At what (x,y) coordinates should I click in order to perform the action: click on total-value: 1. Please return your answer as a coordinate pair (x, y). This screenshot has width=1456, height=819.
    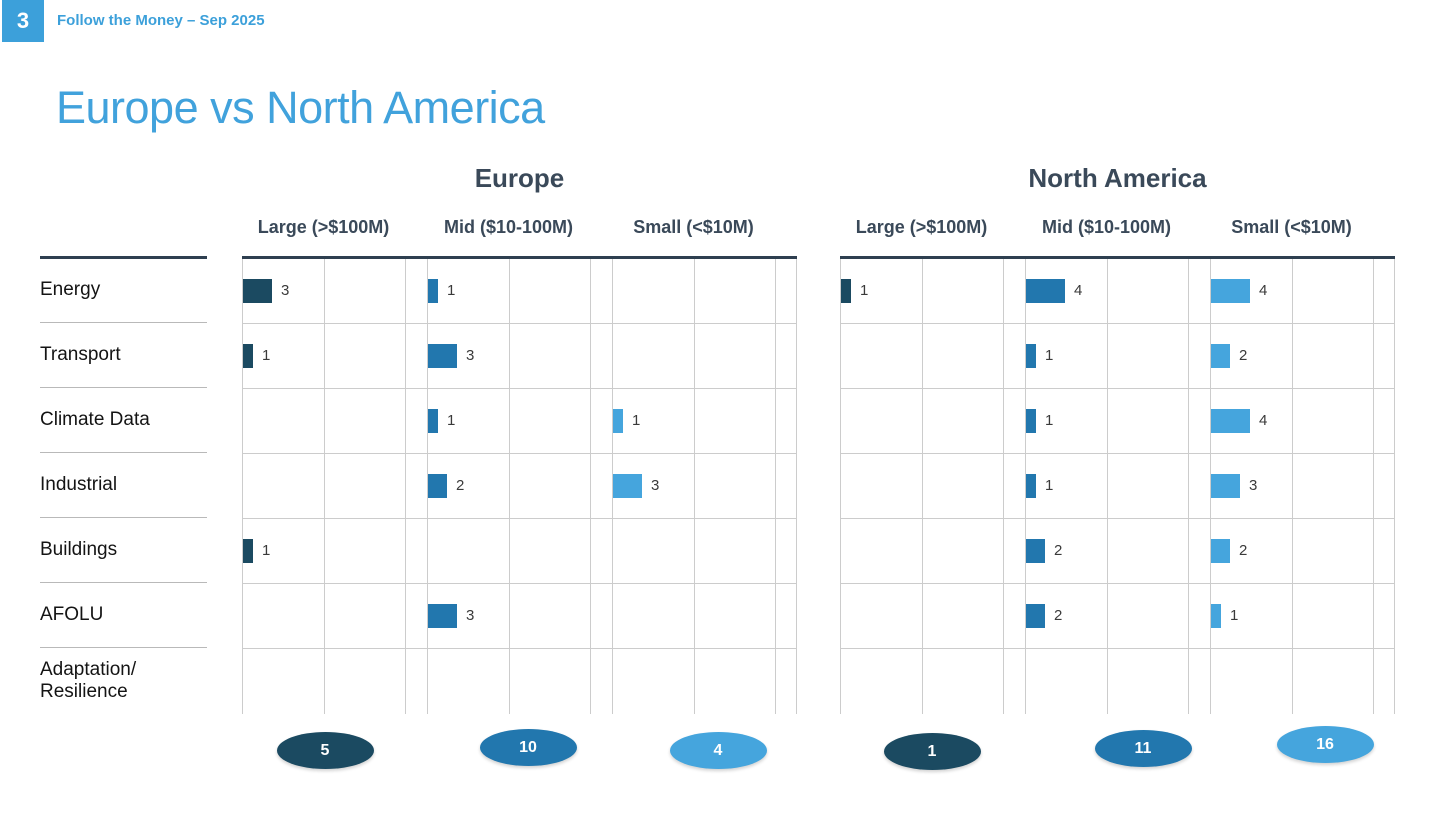
    Looking at the image, I should click on (932, 751).